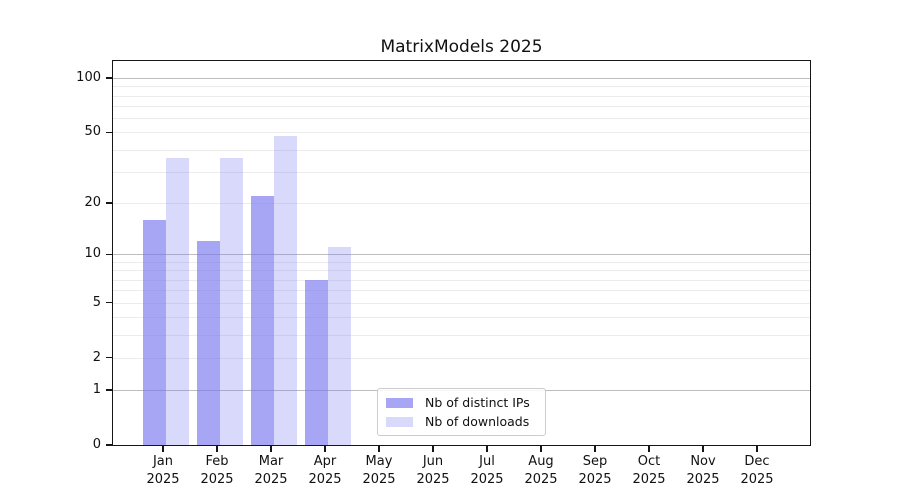  What do you see at coordinates (271, 470) in the screenshot?
I see `x-tick-label: Mar 2025` at bounding box center [271, 470].